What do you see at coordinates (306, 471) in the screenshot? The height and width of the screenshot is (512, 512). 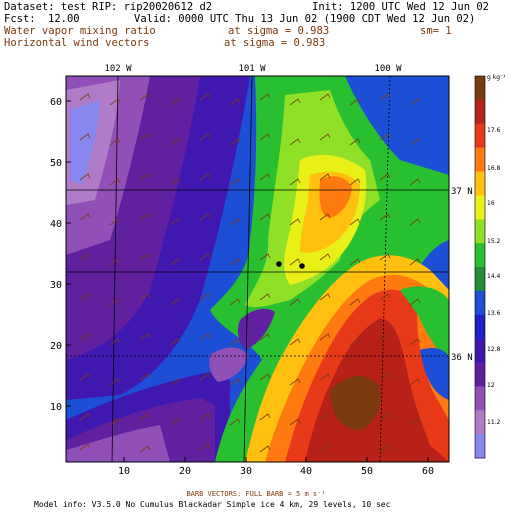 I see `x-tick-label: 40` at bounding box center [306, 471].